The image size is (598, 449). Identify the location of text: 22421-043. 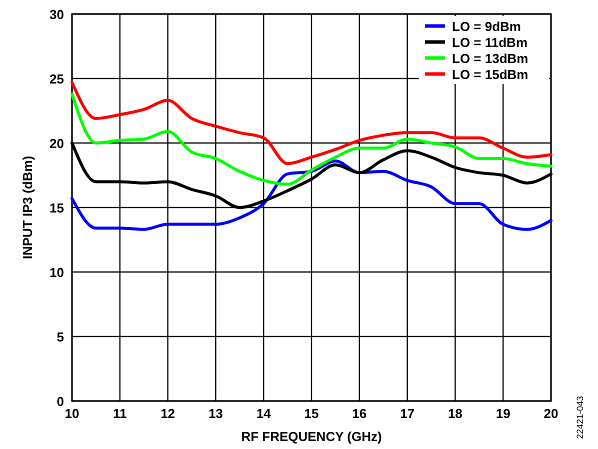
(580, 418).